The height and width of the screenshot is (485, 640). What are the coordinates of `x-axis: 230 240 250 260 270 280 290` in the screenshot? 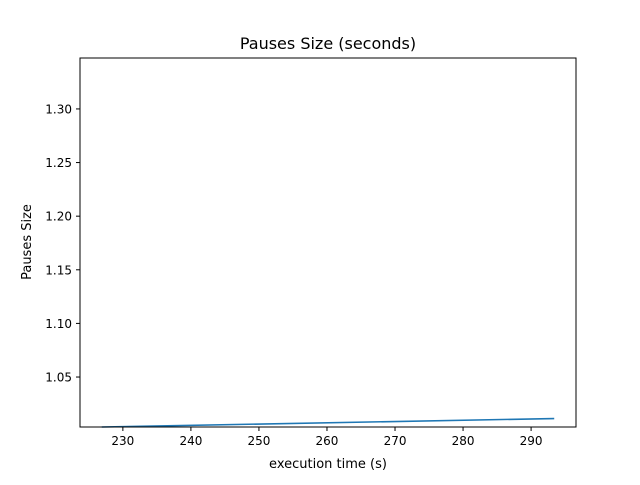 It's located at (327, 437).